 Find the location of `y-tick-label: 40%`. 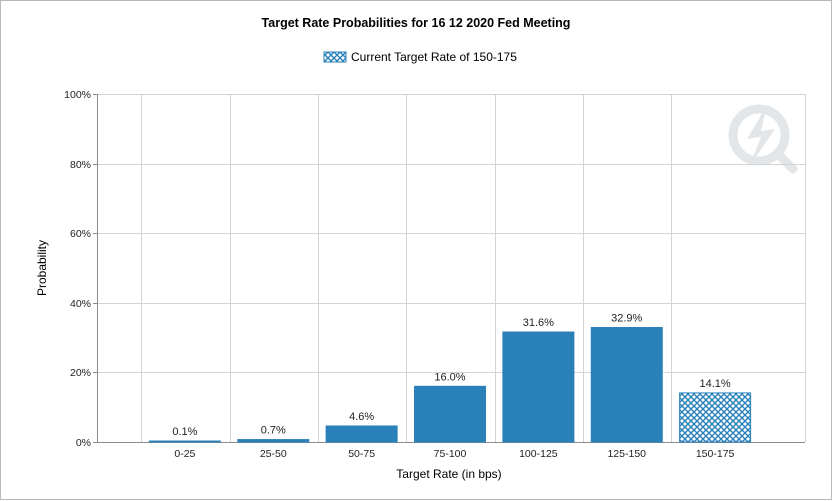

y-tick-label: 40% is located at coordinates (80, 304).